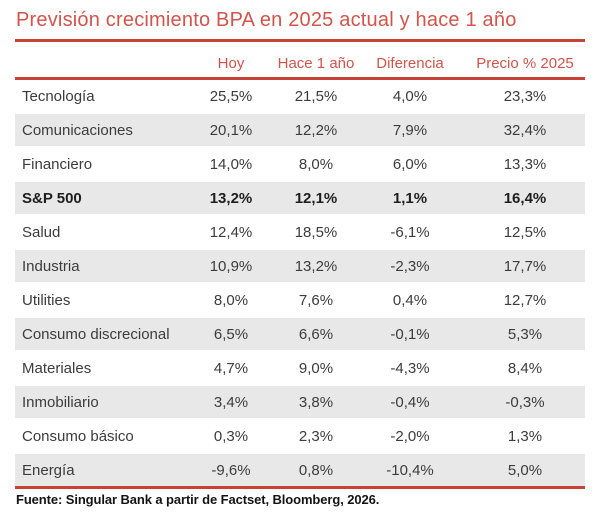  What do you see at coordinates (410, 130) in the screenshot?
I see `cell-diferencia: 7,9%` at bounding box center [410, 130].